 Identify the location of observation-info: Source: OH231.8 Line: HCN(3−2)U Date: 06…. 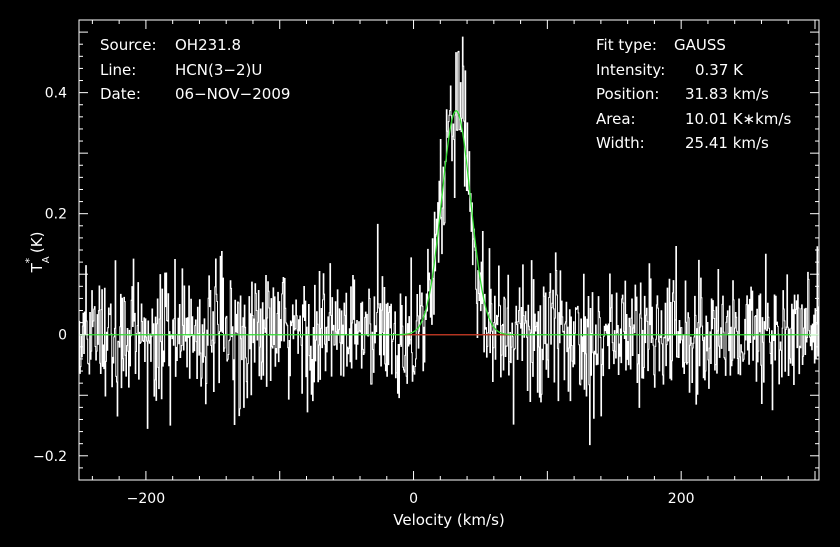
(195, 69).